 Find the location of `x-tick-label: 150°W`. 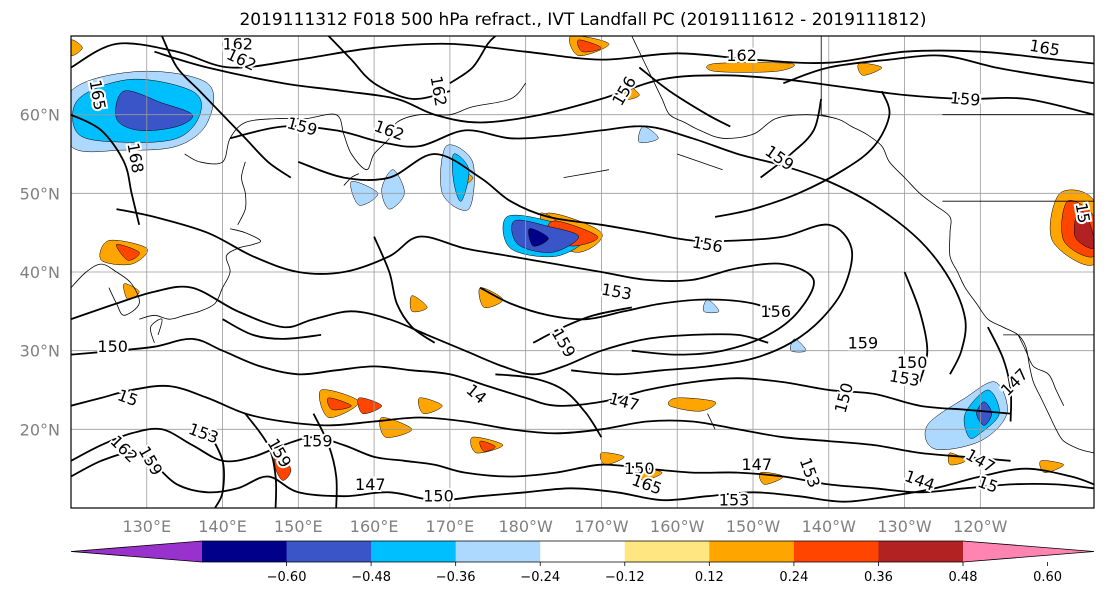

x-tick-label: 150°W is located at coordinates (753, 526).